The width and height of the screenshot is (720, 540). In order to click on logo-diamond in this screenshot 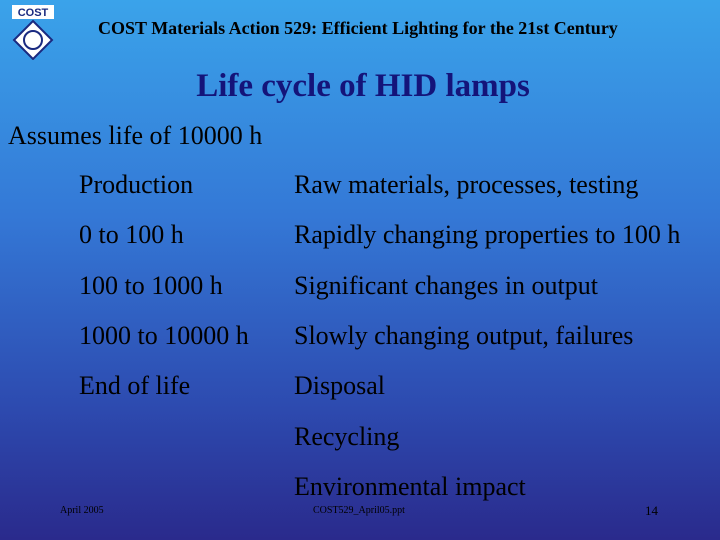, I will do `click(33, 39)`.